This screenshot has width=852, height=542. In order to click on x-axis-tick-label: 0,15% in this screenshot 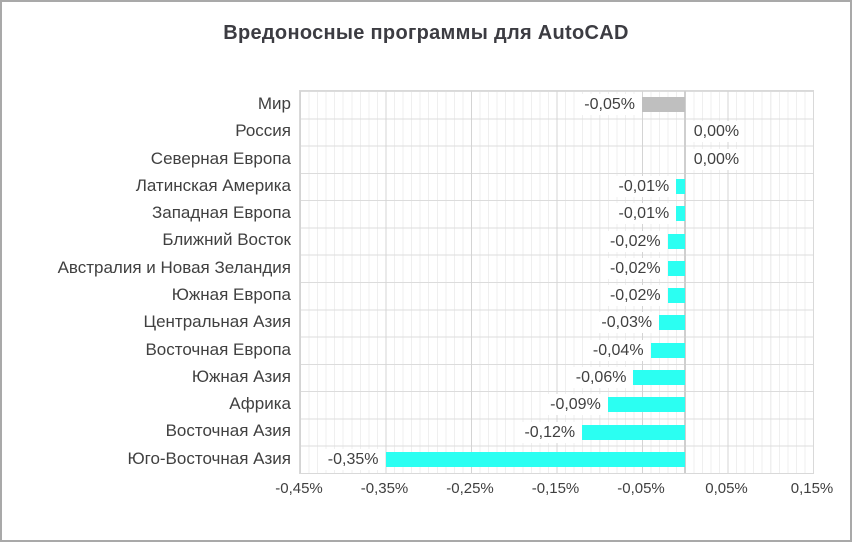, I will do `click(812, 488)`.